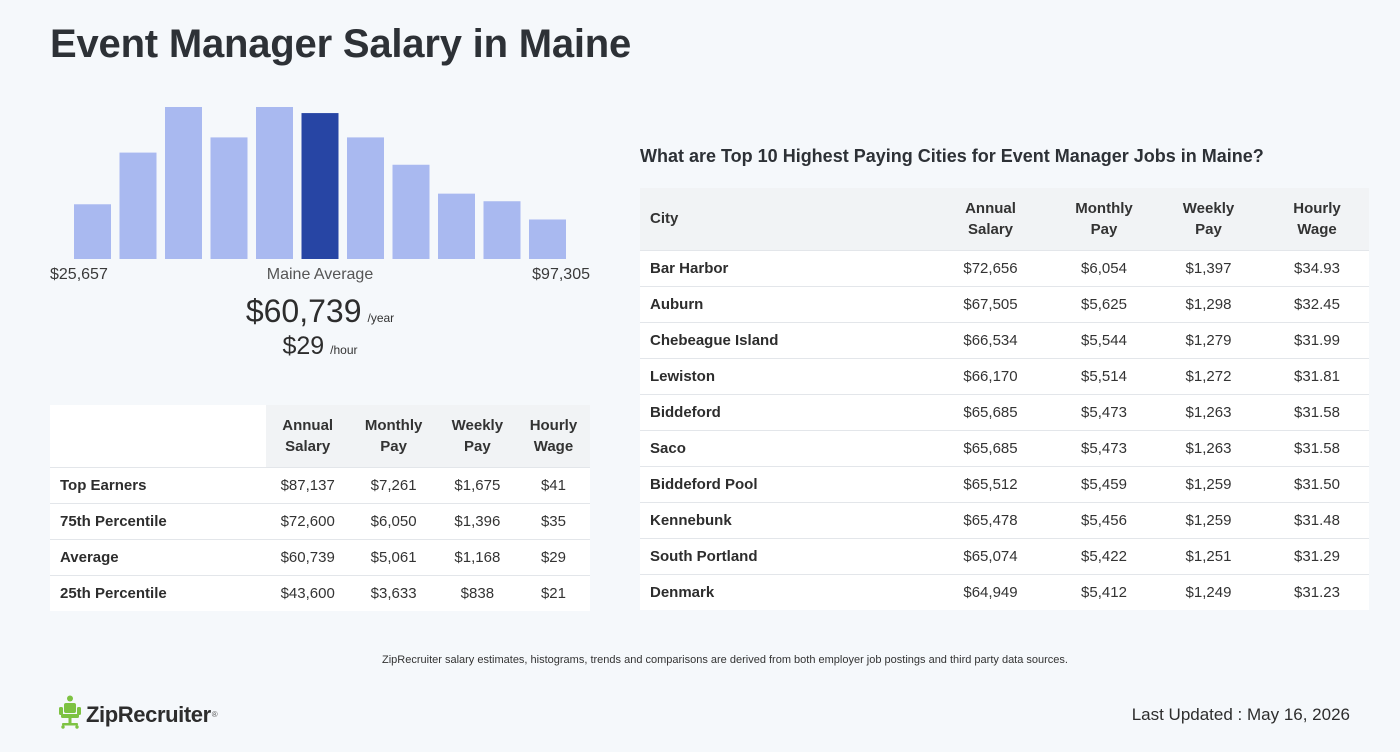  I want to click on weekly-cell: $1,249, so click(1208, 591).